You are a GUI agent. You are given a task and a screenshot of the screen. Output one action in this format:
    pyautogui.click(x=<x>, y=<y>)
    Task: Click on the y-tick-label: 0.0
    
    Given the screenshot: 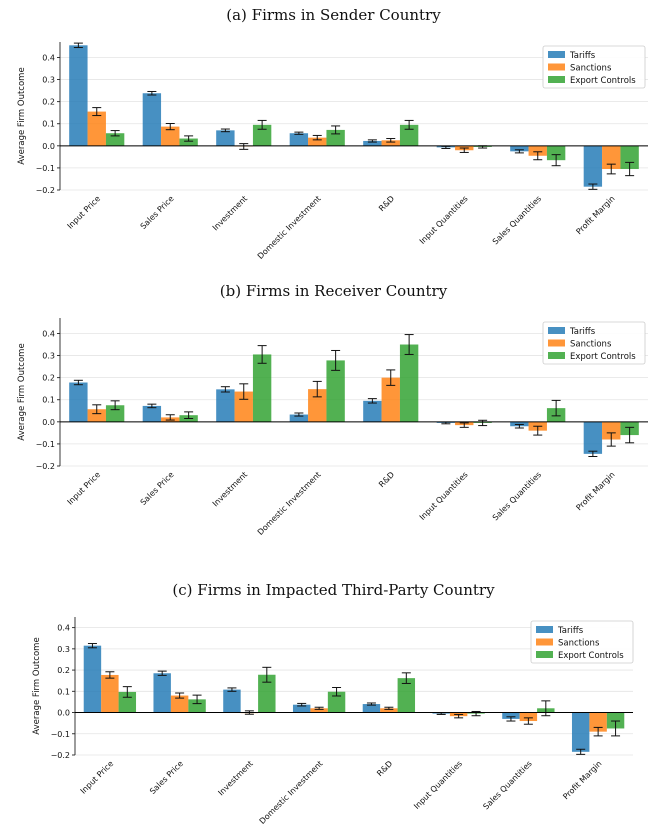 What is the action you would take?
    pyautogui.click(x=48, y=422)
    